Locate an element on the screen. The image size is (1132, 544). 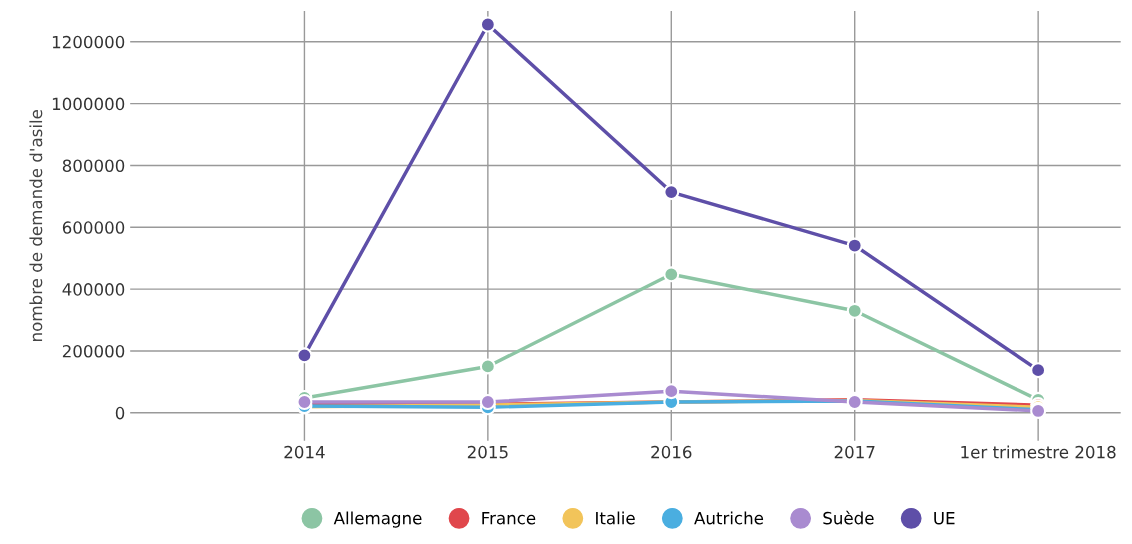
legend-label: France is located at coordinates (509, 518).